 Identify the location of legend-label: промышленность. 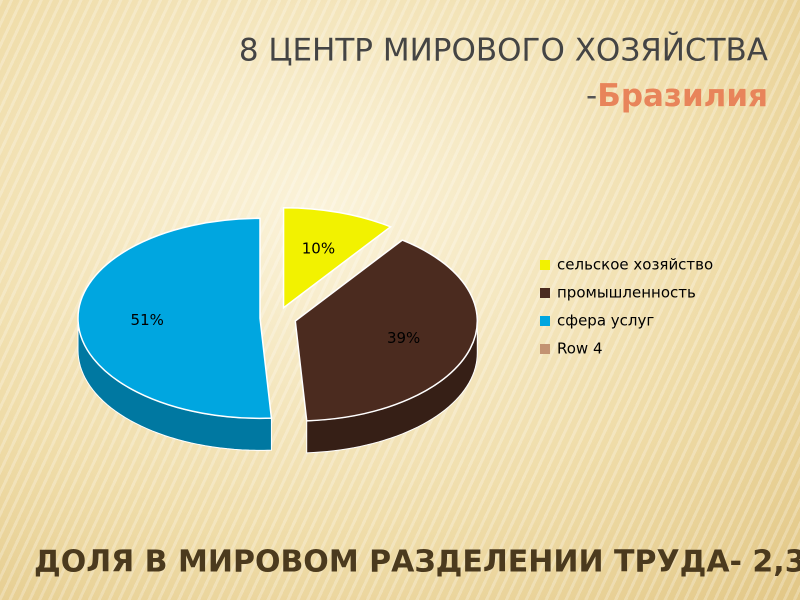
(626, 293).